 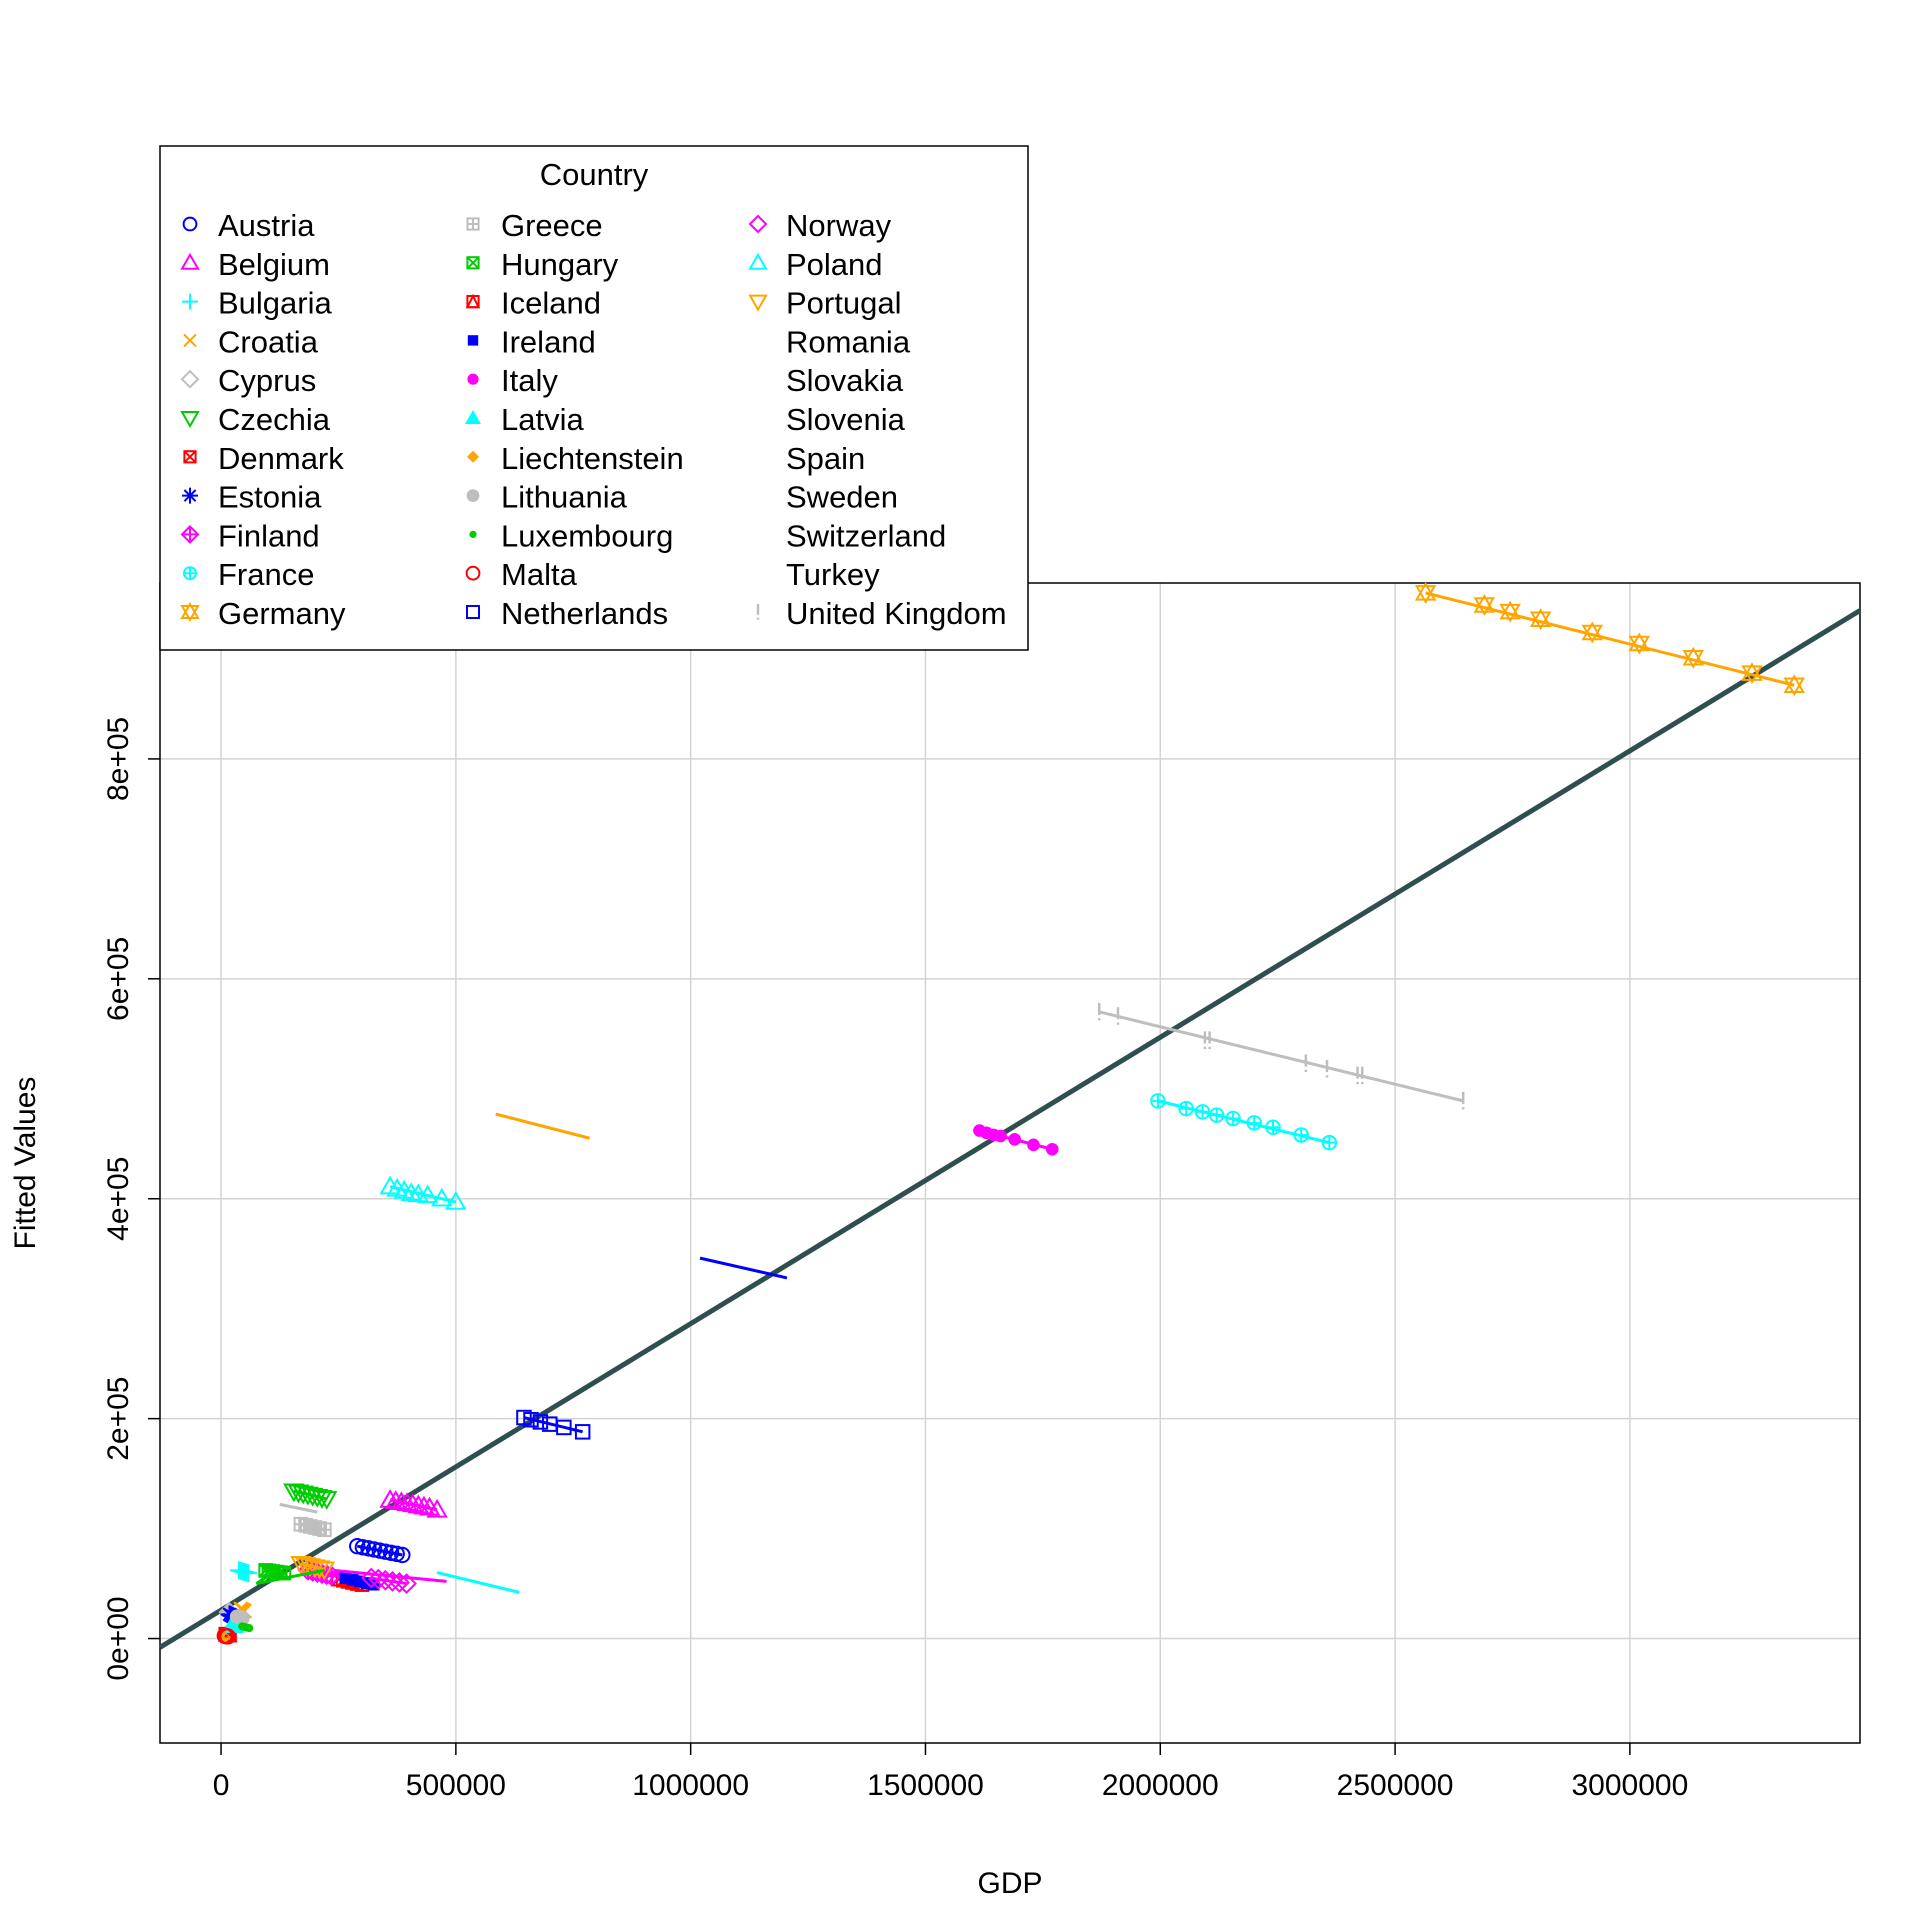 What do you see at coordinates (533, 303) in the screenshot?
I see `legend-item-iceland: Iceland` at bounding box center [533, 303].